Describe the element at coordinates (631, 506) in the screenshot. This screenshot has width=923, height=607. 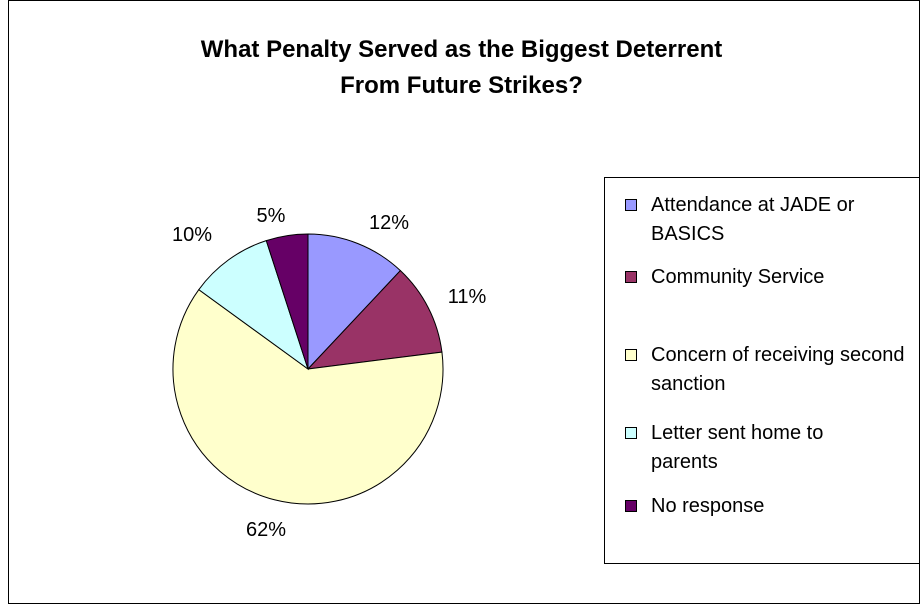
I see `legend-swatch-no-response` at that location.